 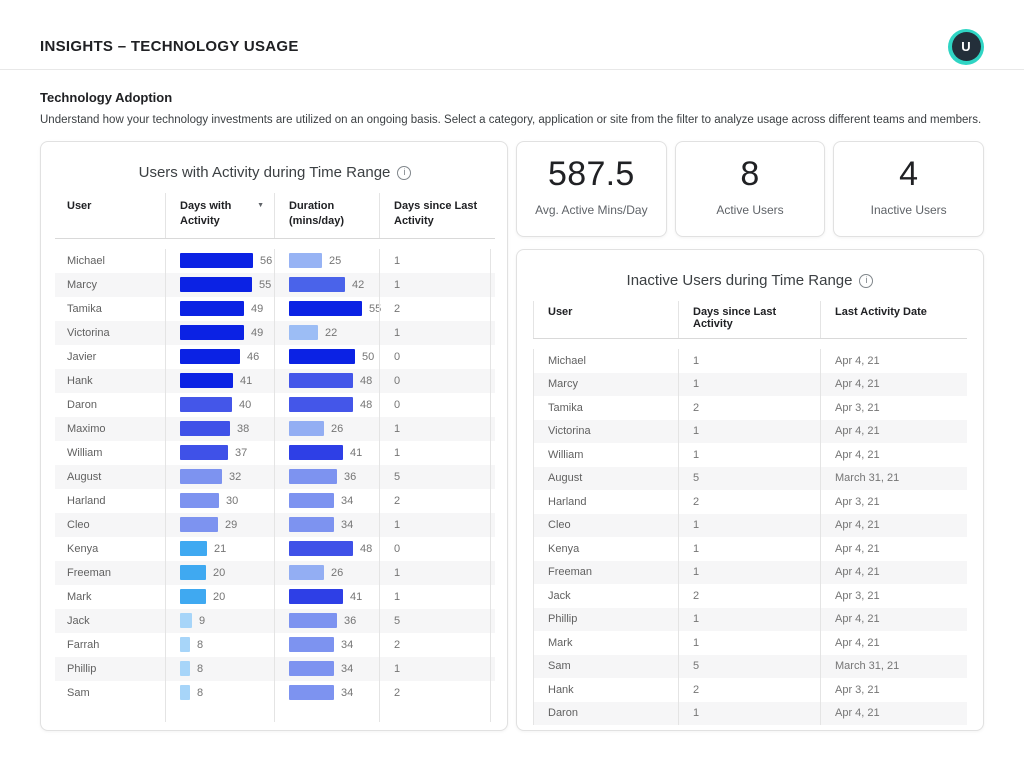 What do you see at coordinates (605, 643) in the screenshot?
I see `user-name-cell: Mark` at bounding box center [605, 643].